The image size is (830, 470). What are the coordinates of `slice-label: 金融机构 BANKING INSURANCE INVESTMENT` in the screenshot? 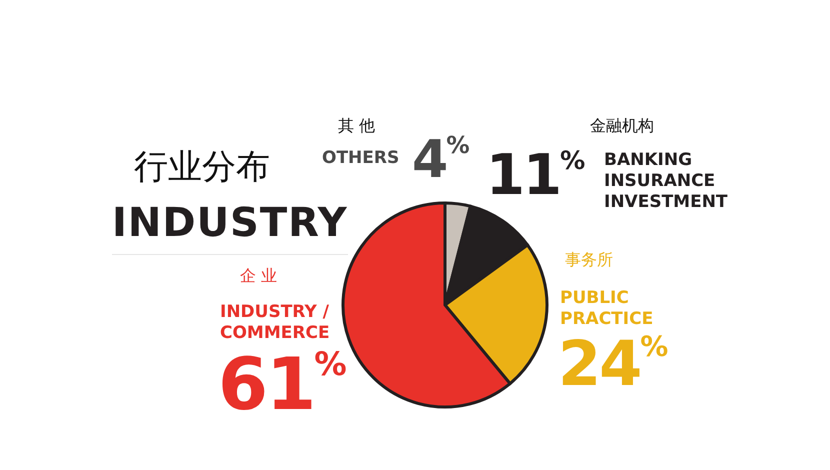 It's located at (659, 164).